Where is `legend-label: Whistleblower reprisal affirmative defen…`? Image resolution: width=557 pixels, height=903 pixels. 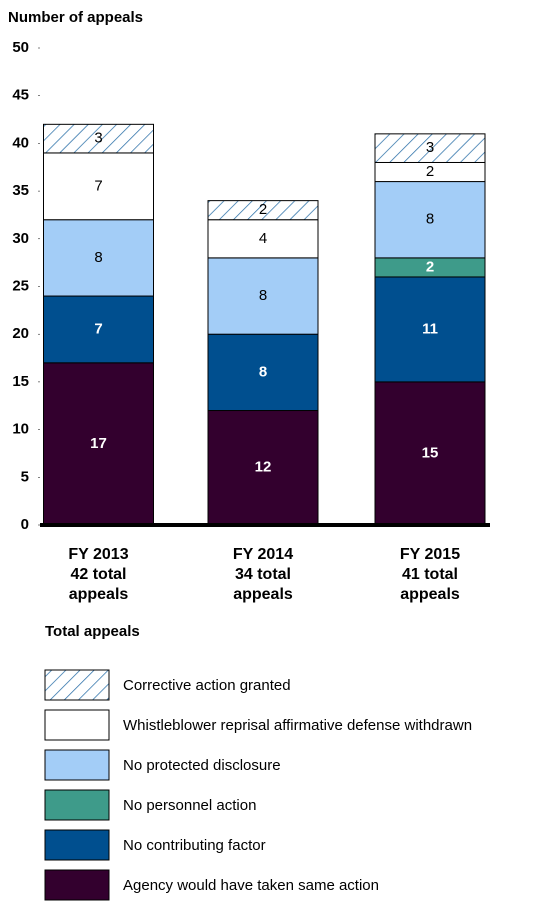
legend-label: Whistleblower reprisal affirmative defen… is located at coordinates (297, 725).